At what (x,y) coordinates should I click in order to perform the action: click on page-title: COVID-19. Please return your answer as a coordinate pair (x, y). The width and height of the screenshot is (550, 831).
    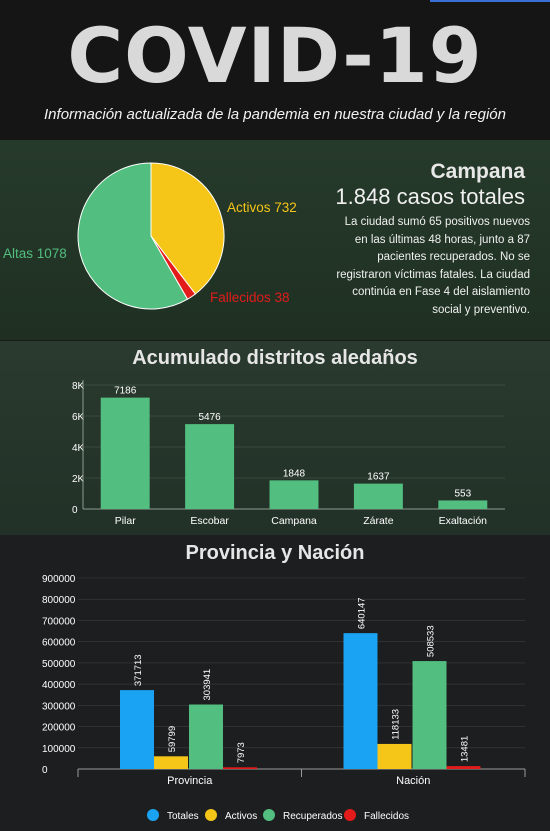
    Looking at the image, I should click on (275, 55).